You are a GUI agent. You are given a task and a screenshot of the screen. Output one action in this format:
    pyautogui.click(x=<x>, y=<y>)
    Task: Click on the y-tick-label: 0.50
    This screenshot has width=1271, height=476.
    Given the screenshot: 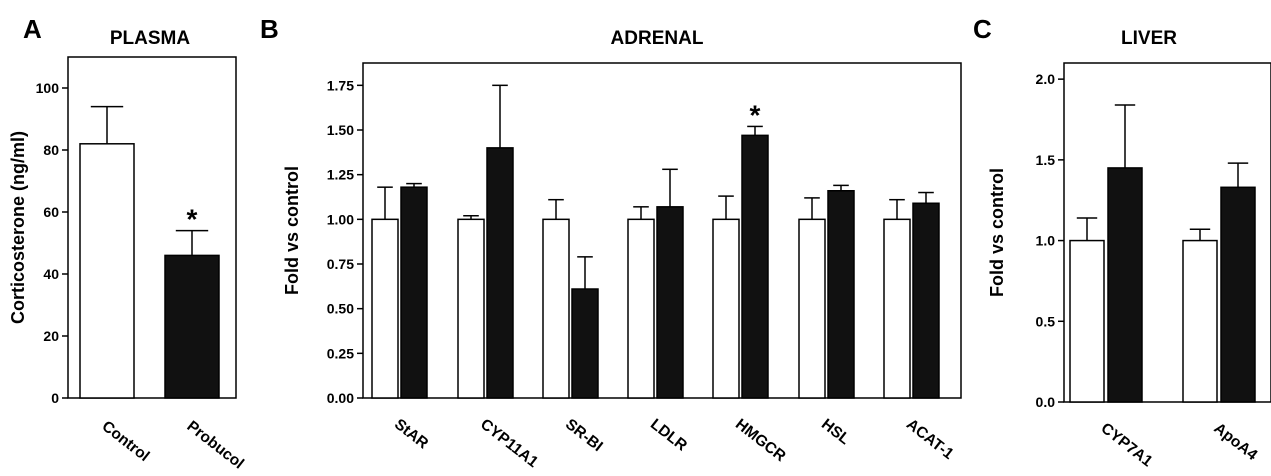 What is the action you would take?
    pyautogui.click(x=340, y=309)
    